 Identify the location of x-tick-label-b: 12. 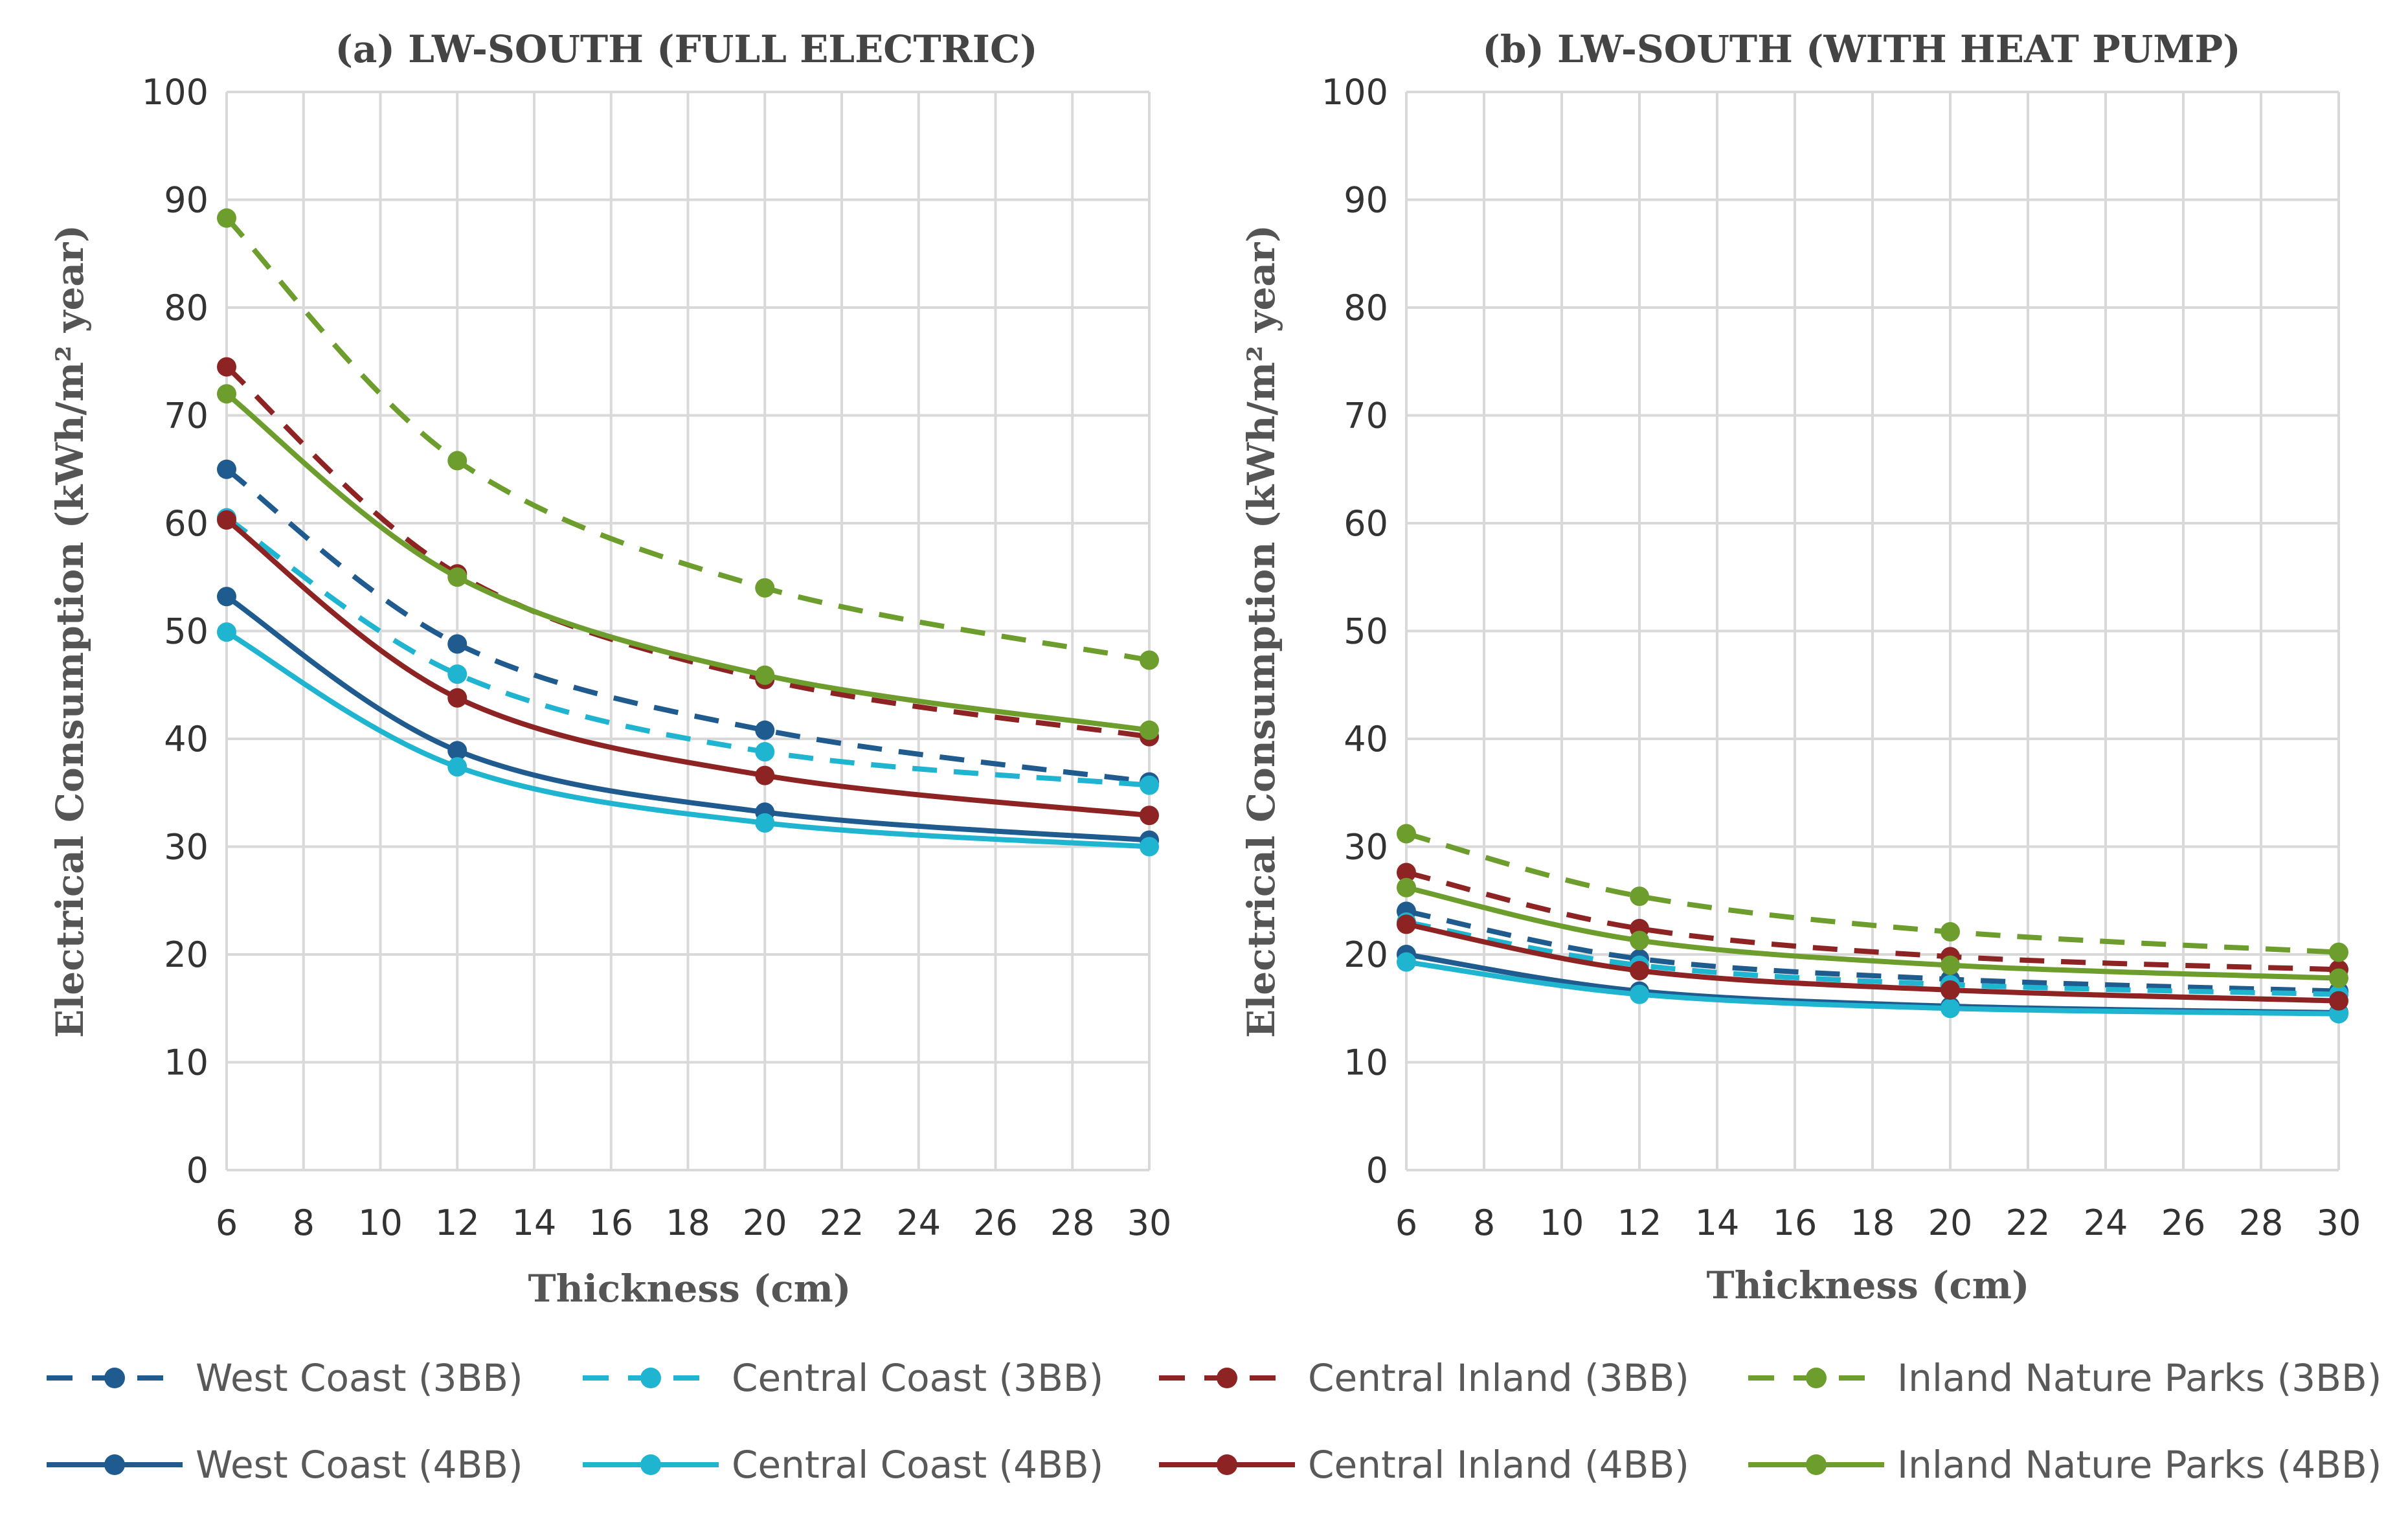
(1639, 1222).